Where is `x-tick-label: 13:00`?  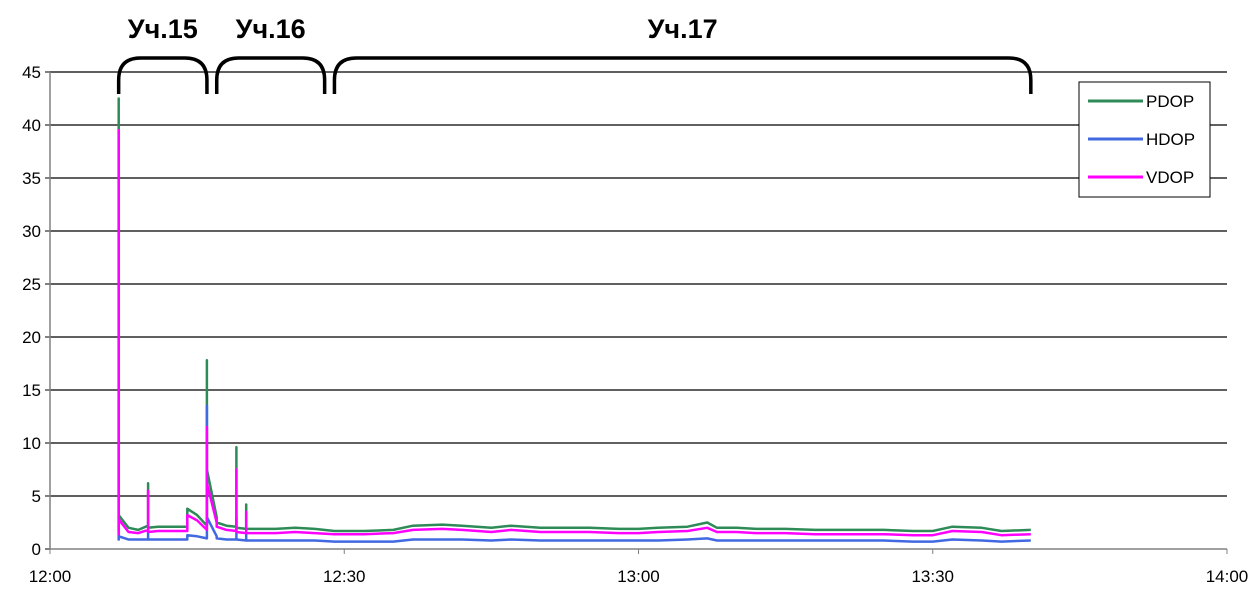 x-tick-label: 13:00 is located at coordinates (638, 576).